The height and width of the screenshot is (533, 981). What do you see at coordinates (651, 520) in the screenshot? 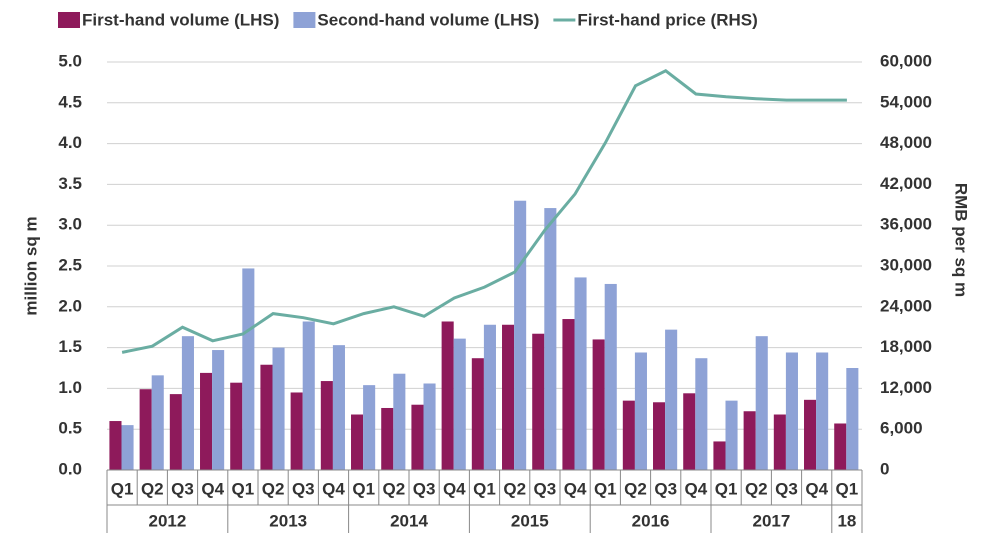
I see `year-label: 2016` at bounding box center [651, 520].